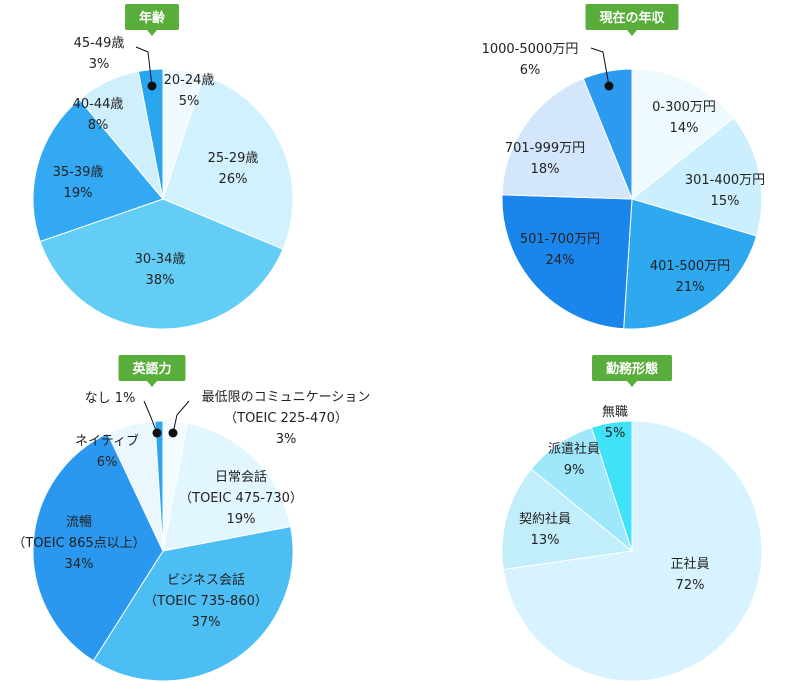 Image resolution: width=798 pixels, height=683 pixels. What do you see at coordinates (545, 519) in the screenshot?
I see `slice-label-line: 契約社員` at bounding box center [545, 519].